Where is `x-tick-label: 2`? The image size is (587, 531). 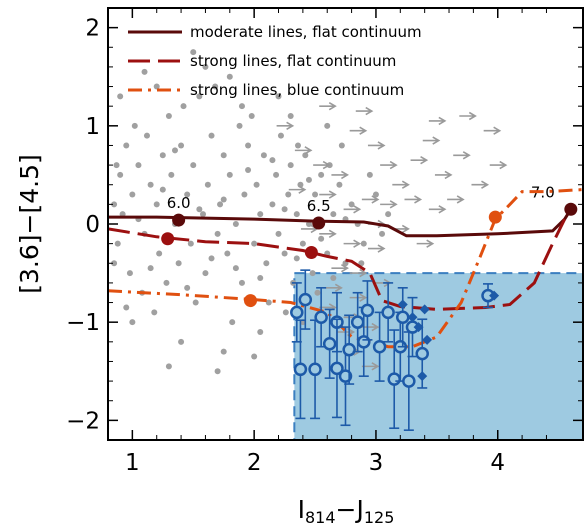 x-tick-label: 2 is located at coordinates (254, 463).